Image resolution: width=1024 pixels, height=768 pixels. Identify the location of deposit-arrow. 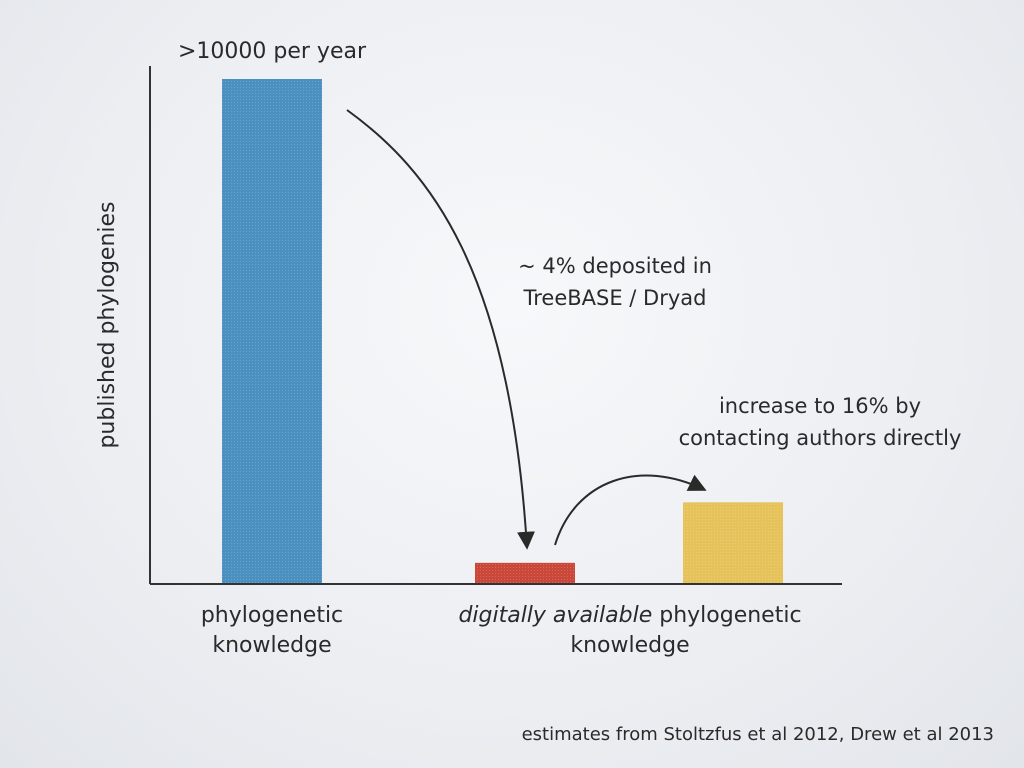
(440, 329).